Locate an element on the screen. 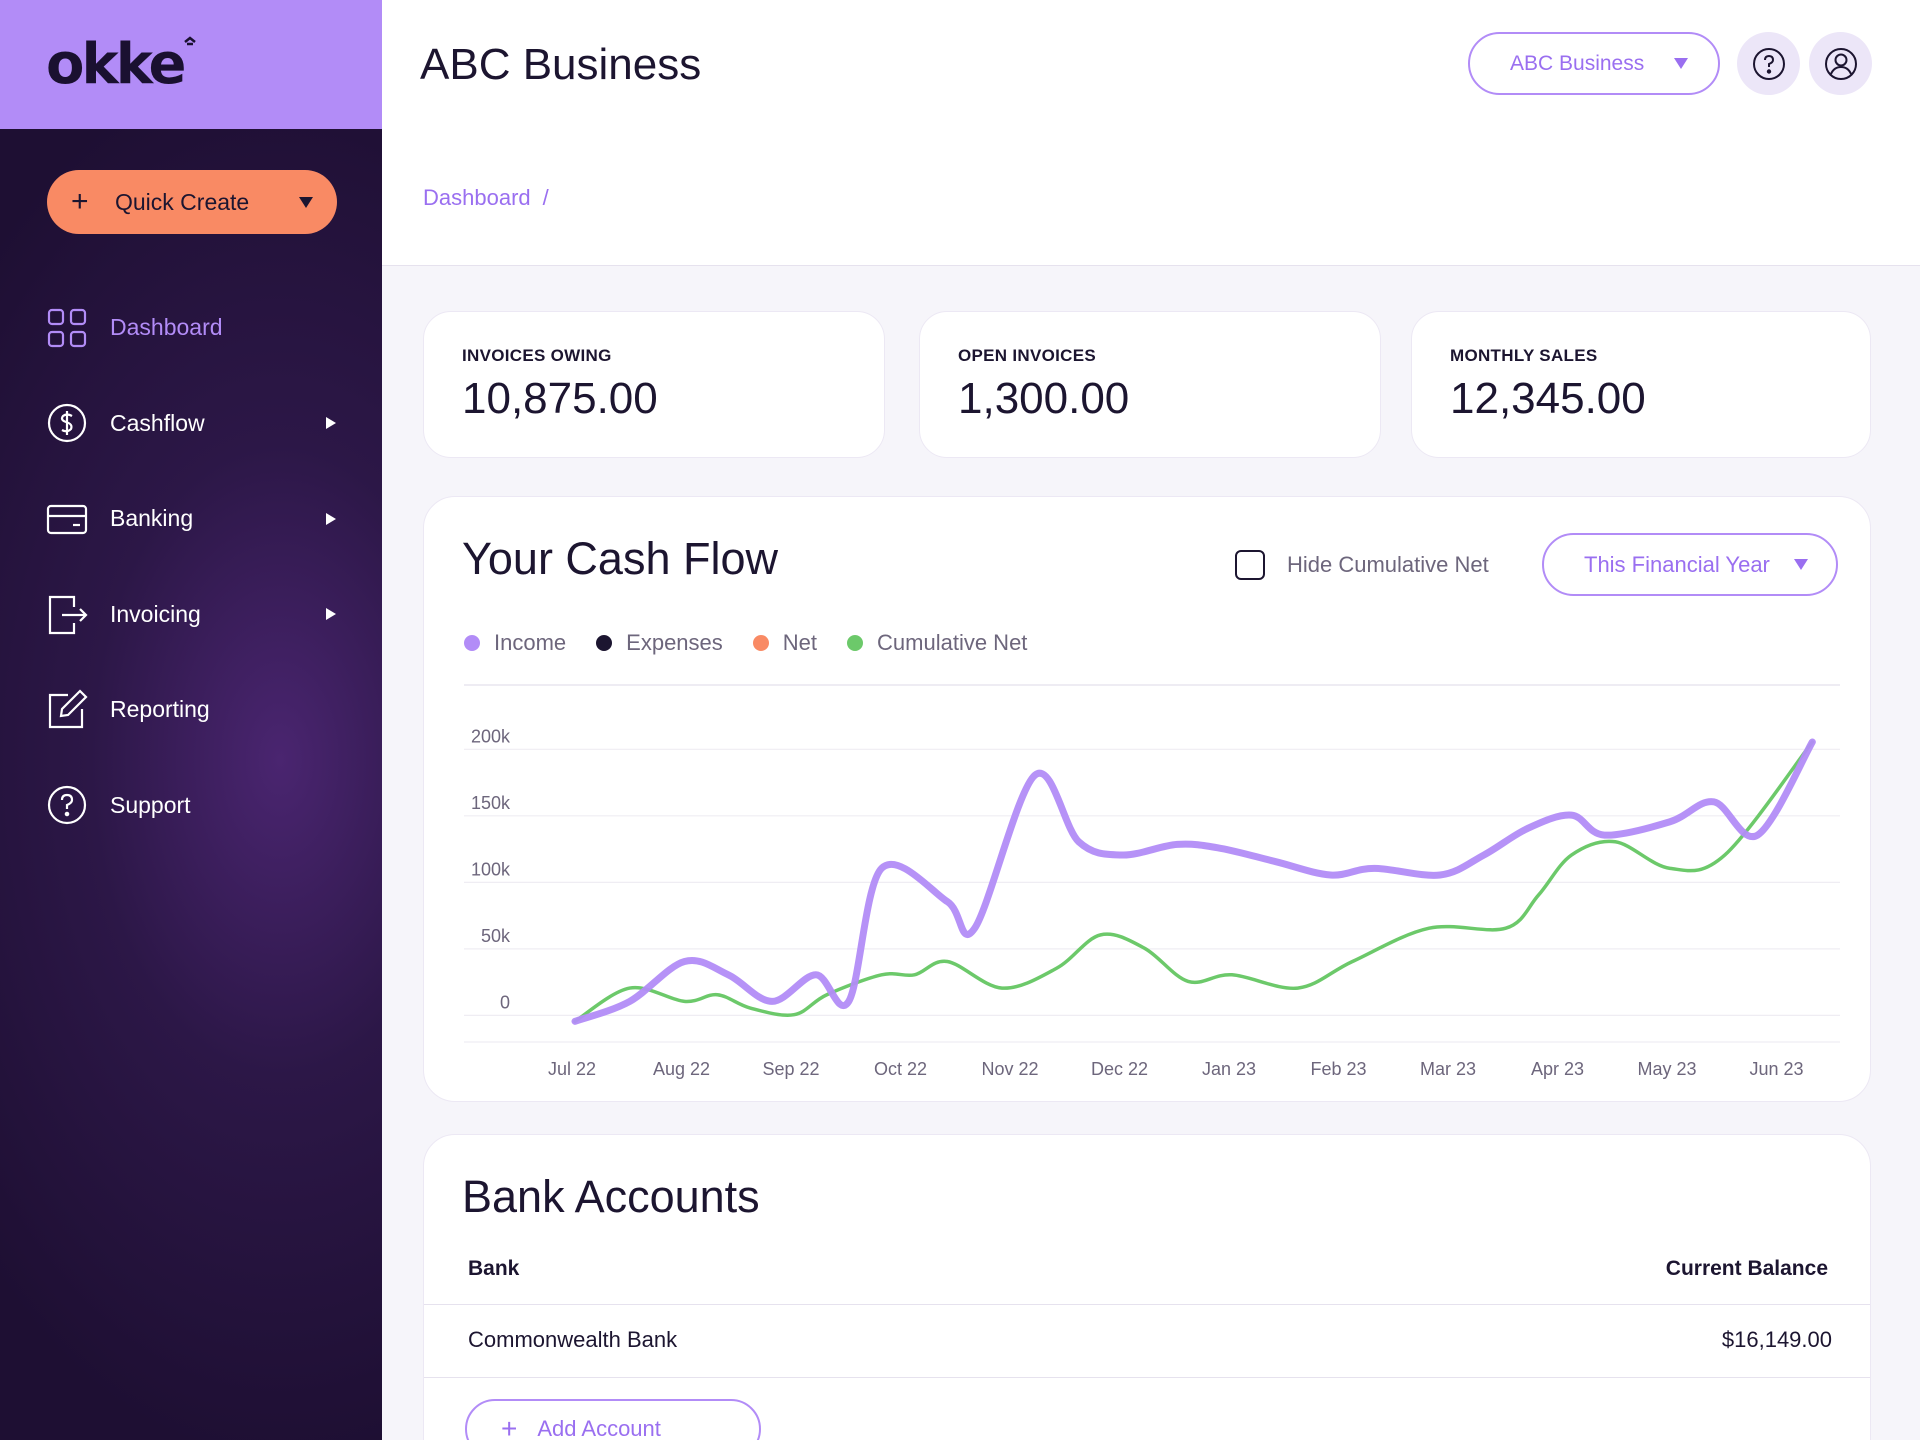  user-circle-icon is located at coordinates (1840, 63).